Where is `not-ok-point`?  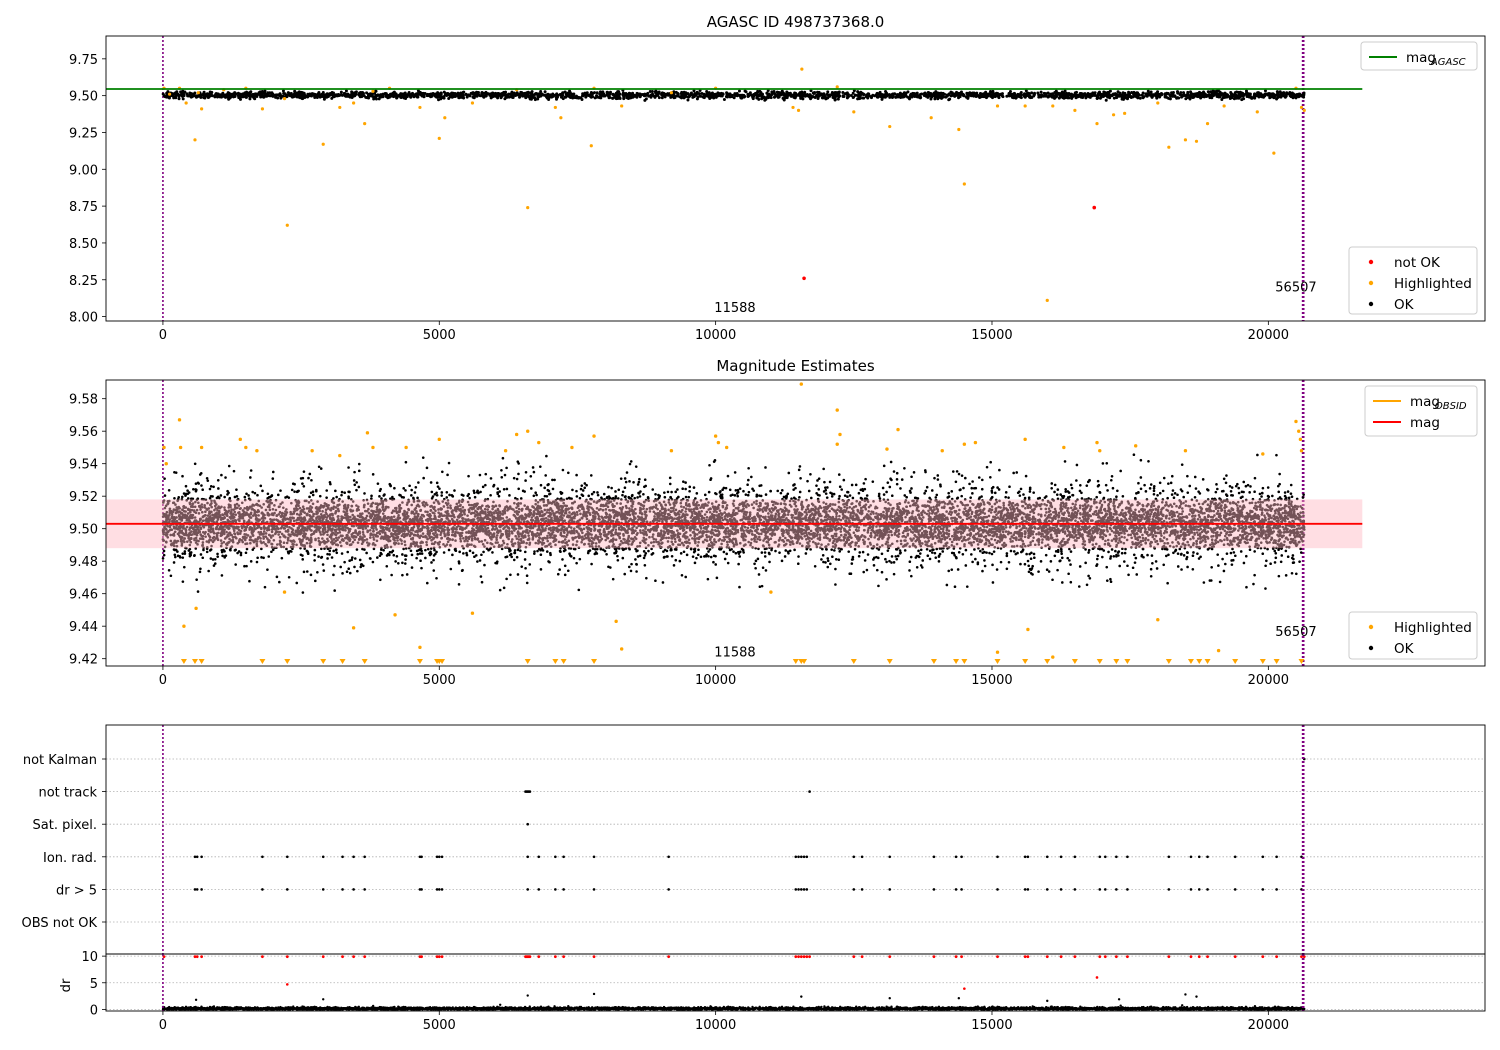
not-ok-point is located at coordinates (1094, 207).